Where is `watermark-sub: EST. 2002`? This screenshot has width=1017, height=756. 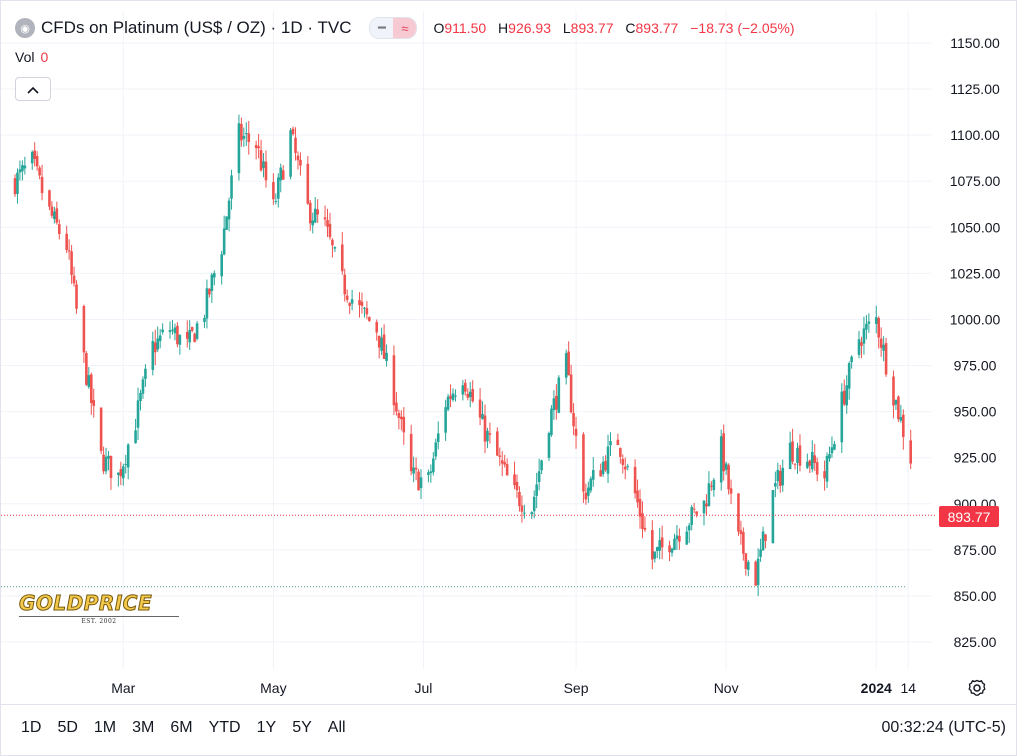
watermark-sub: EST. 2002 is located at coordinates (99, 620).